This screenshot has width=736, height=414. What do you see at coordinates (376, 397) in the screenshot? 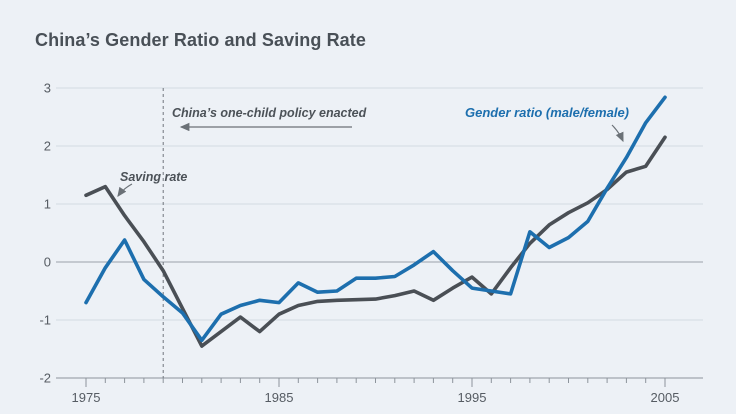
I see `x-axis-labels: 1975 1985 1995 2005` at bounding box center [376, 397].